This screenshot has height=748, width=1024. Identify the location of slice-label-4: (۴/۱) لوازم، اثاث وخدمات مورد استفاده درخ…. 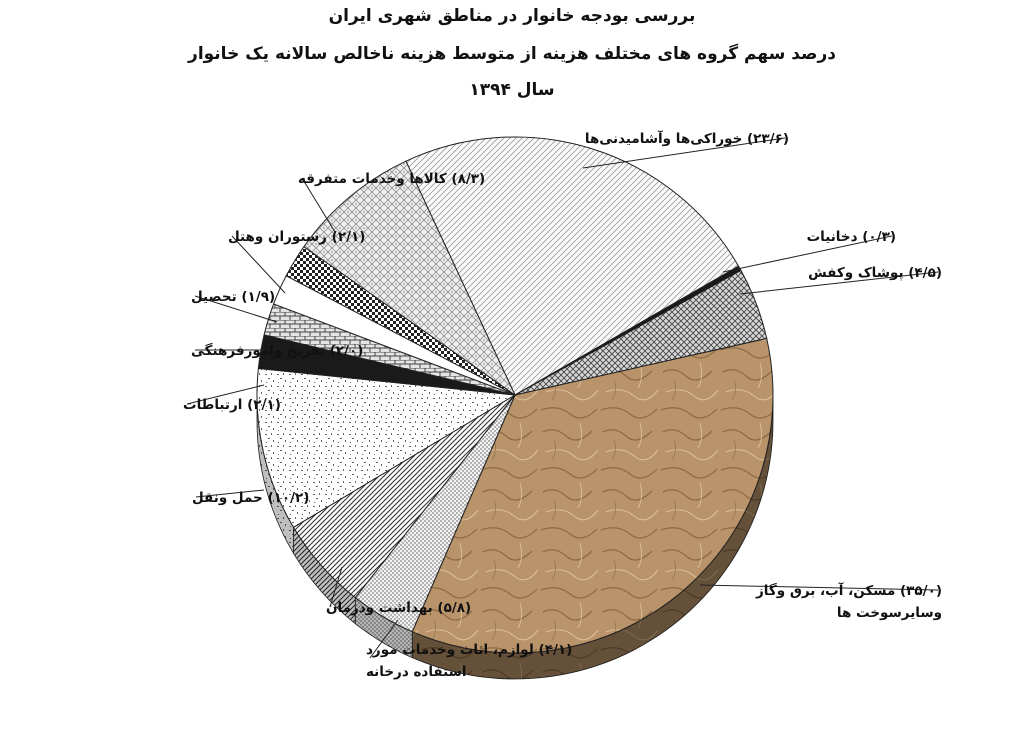
(469, 661).